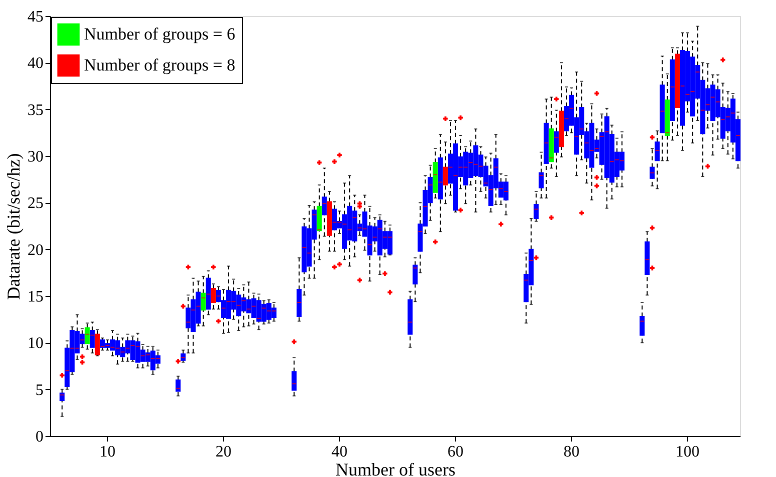 This screenshot has height=477, width=776. What do you see at coordinates (40, 437) in the screenshot?
I see `y-tick-label: 0` at bounding box center [40, 437].